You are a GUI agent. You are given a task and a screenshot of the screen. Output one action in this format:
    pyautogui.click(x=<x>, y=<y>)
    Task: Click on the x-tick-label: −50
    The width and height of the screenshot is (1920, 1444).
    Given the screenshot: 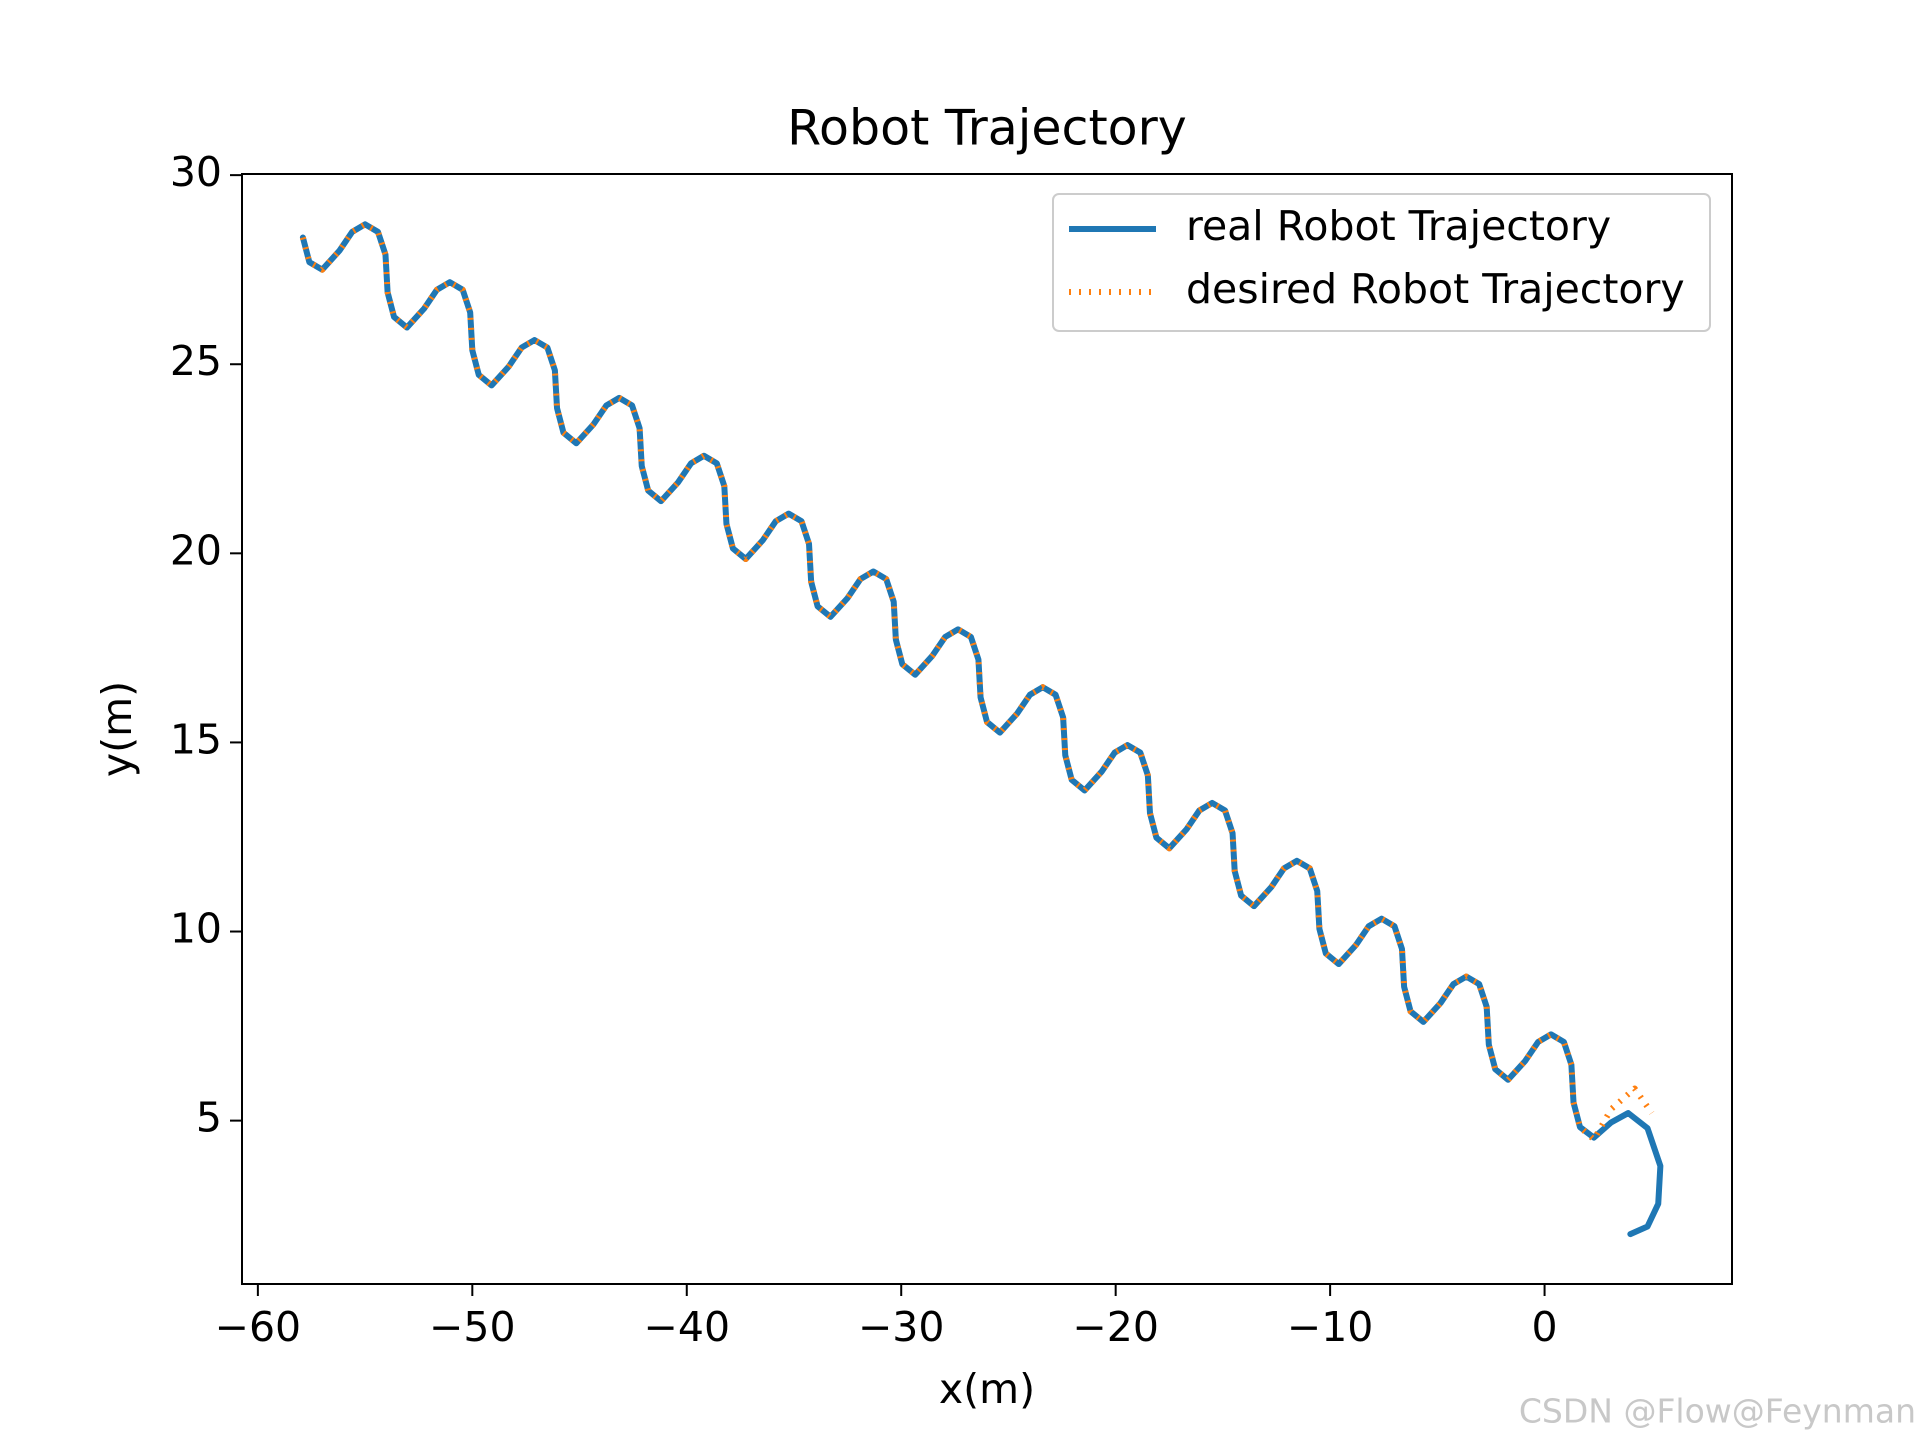 What is the action you would take?
    pyautogui.click(x=472, y=1327)
    